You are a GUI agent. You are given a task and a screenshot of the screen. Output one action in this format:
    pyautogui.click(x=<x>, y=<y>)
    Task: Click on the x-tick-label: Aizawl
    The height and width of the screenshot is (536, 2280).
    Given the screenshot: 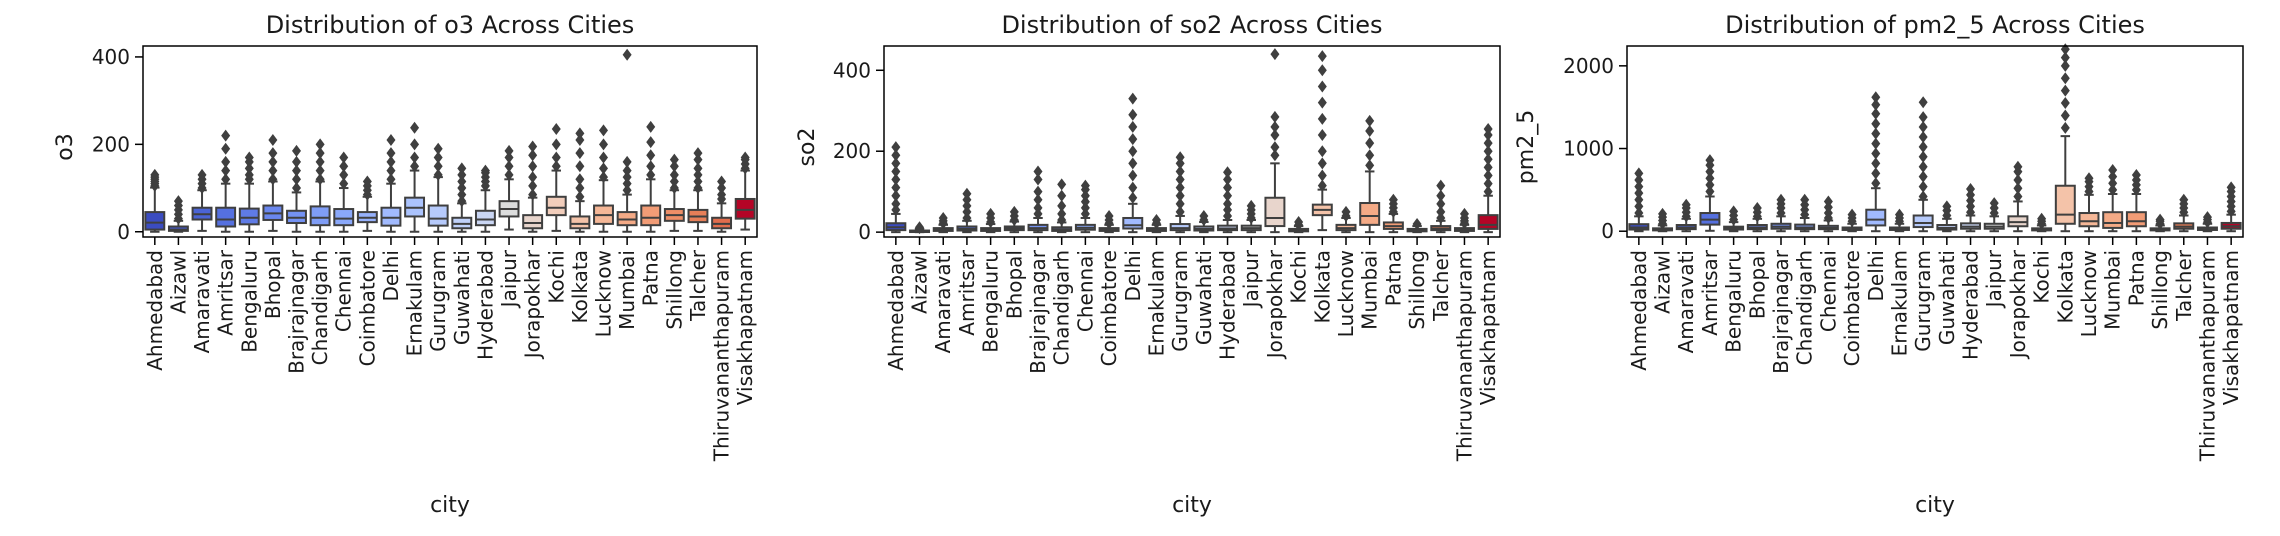 What is the action you would take?
    pyautogui.click(x=178, y=282)
    